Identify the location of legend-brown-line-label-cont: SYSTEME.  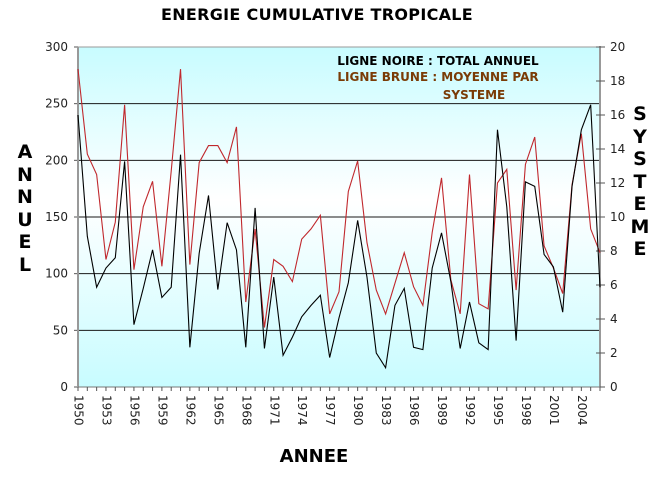
(474, 95).